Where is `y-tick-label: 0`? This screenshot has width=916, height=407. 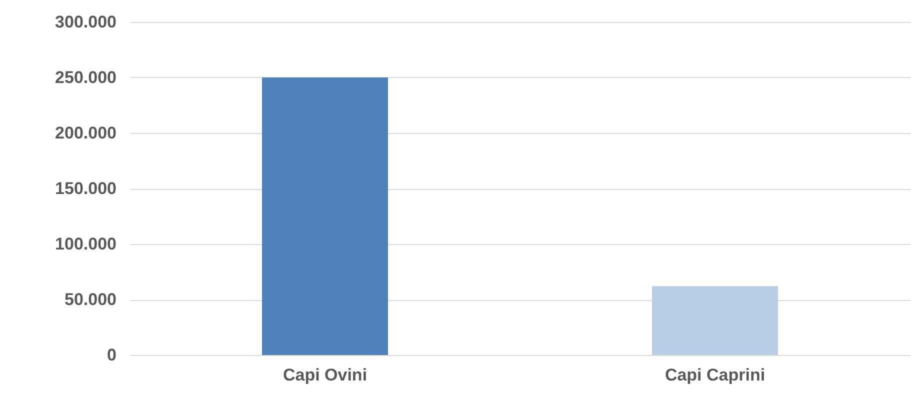
y-tick-label: 0 is located at coordinates (111, 355).